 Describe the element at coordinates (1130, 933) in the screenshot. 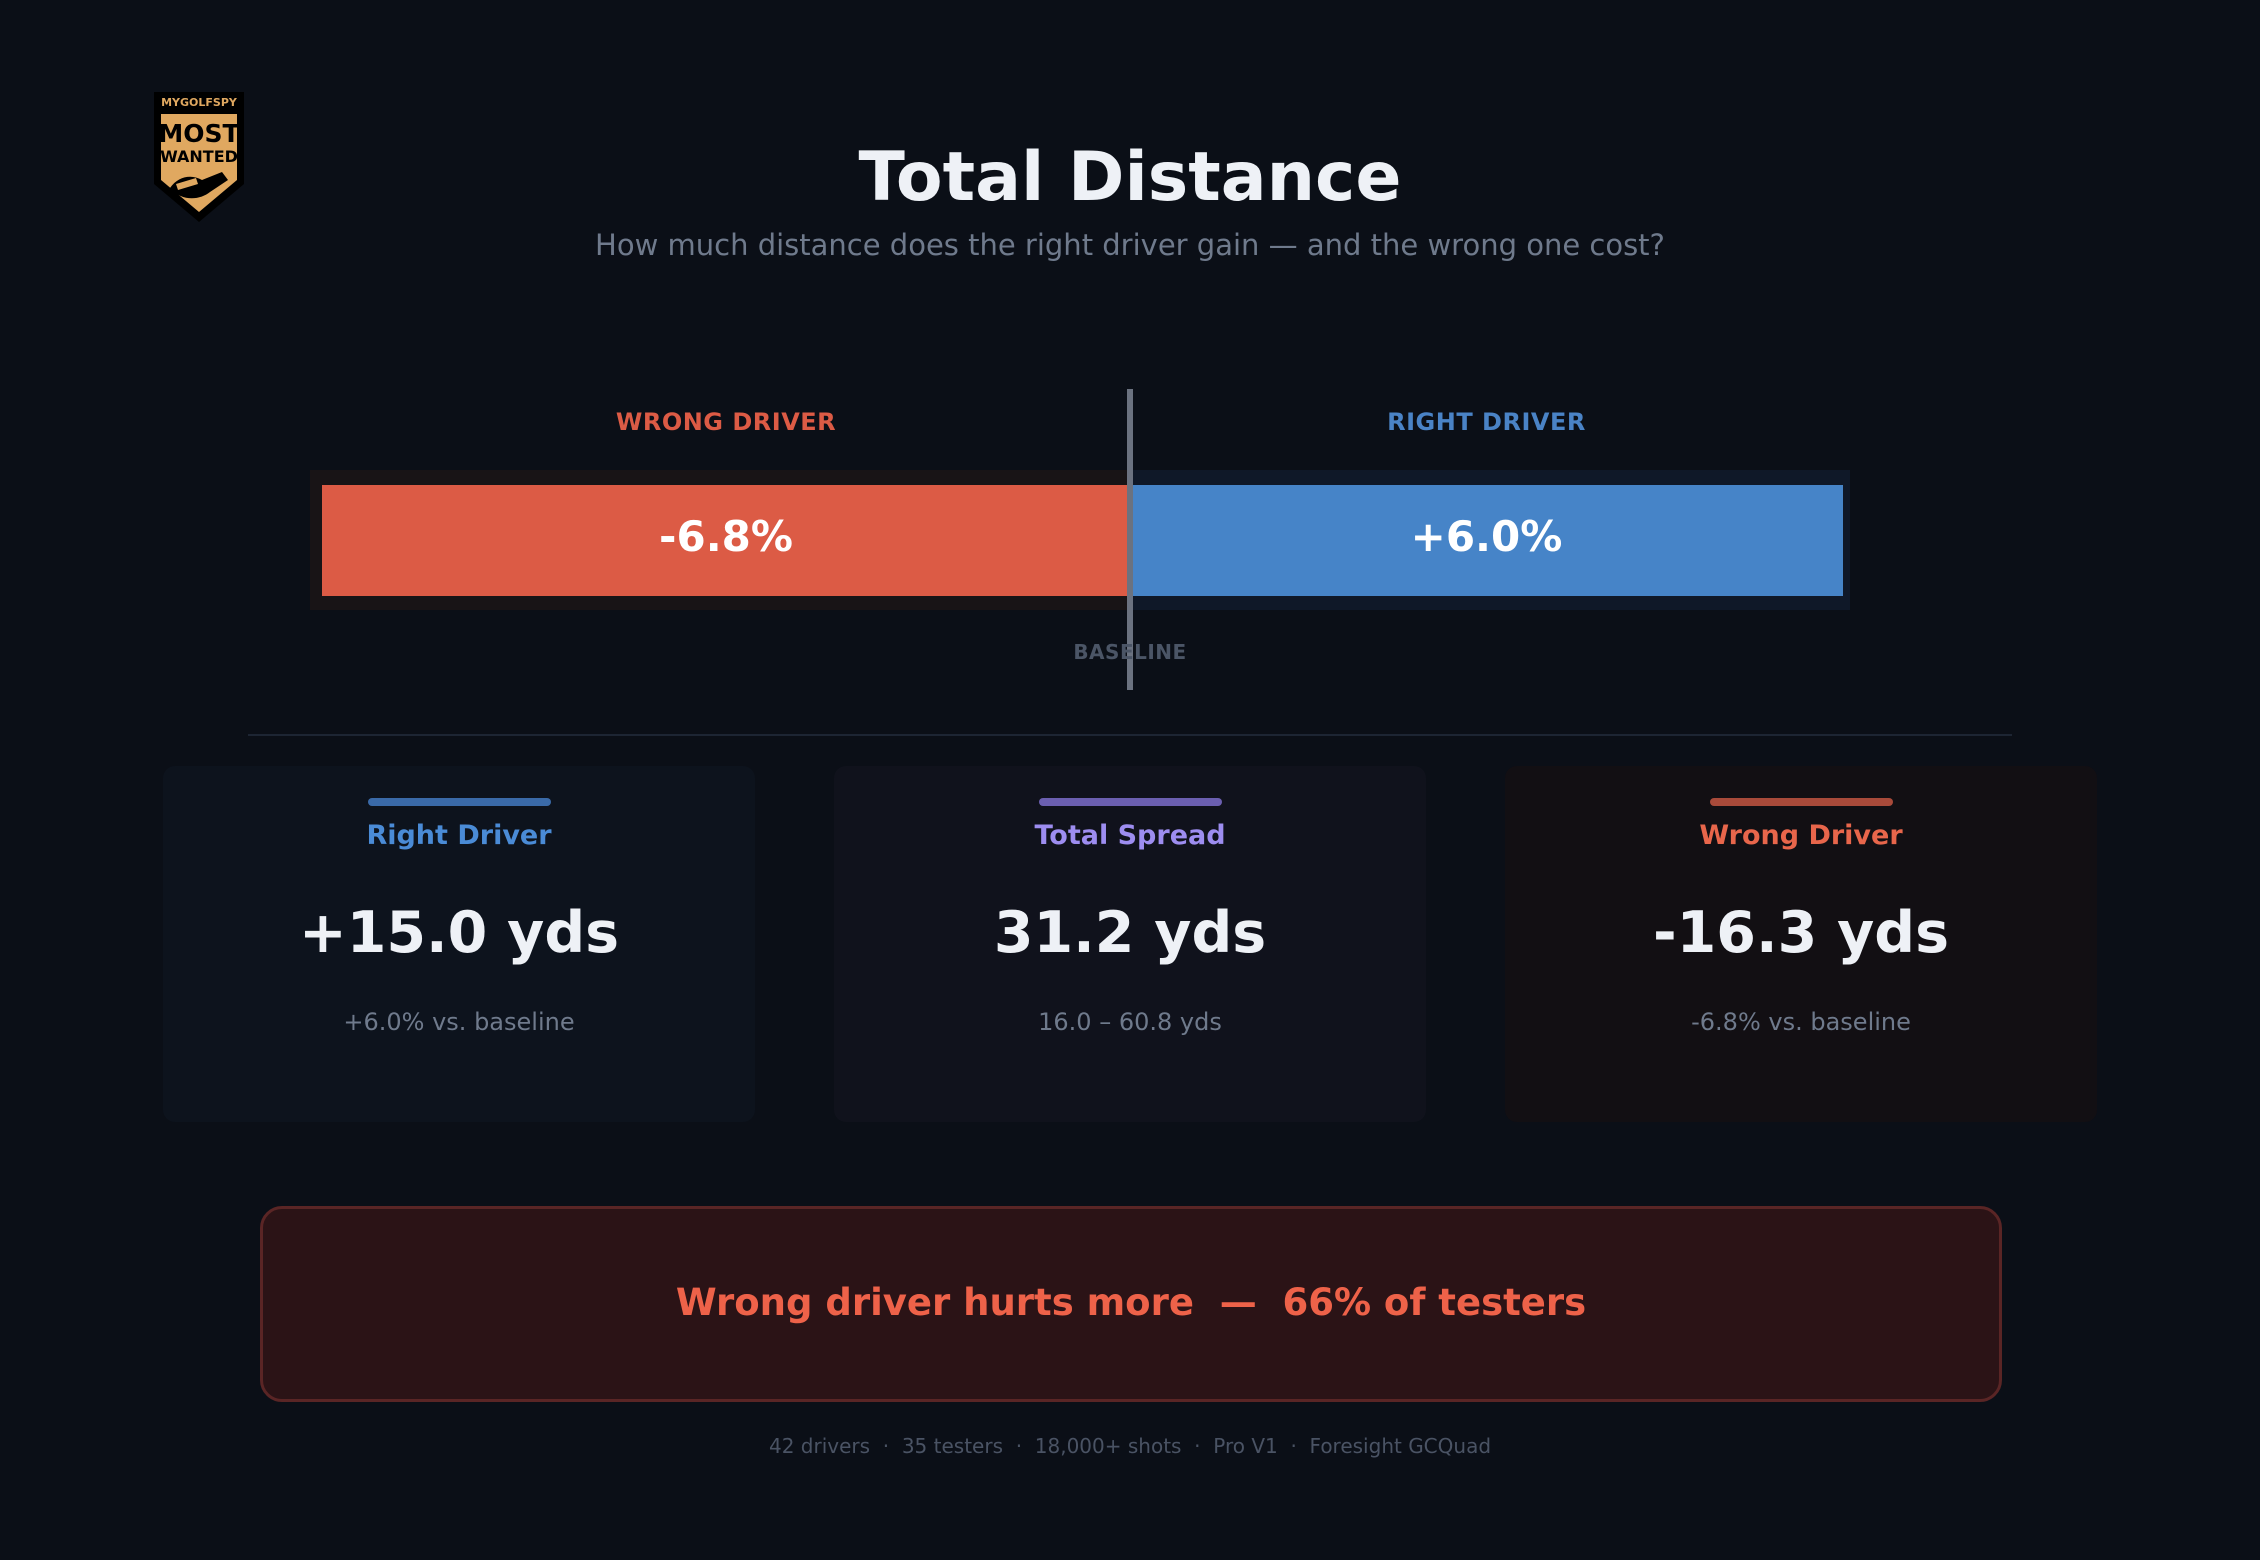

I see `card-value: 31.2 yds` at that location.